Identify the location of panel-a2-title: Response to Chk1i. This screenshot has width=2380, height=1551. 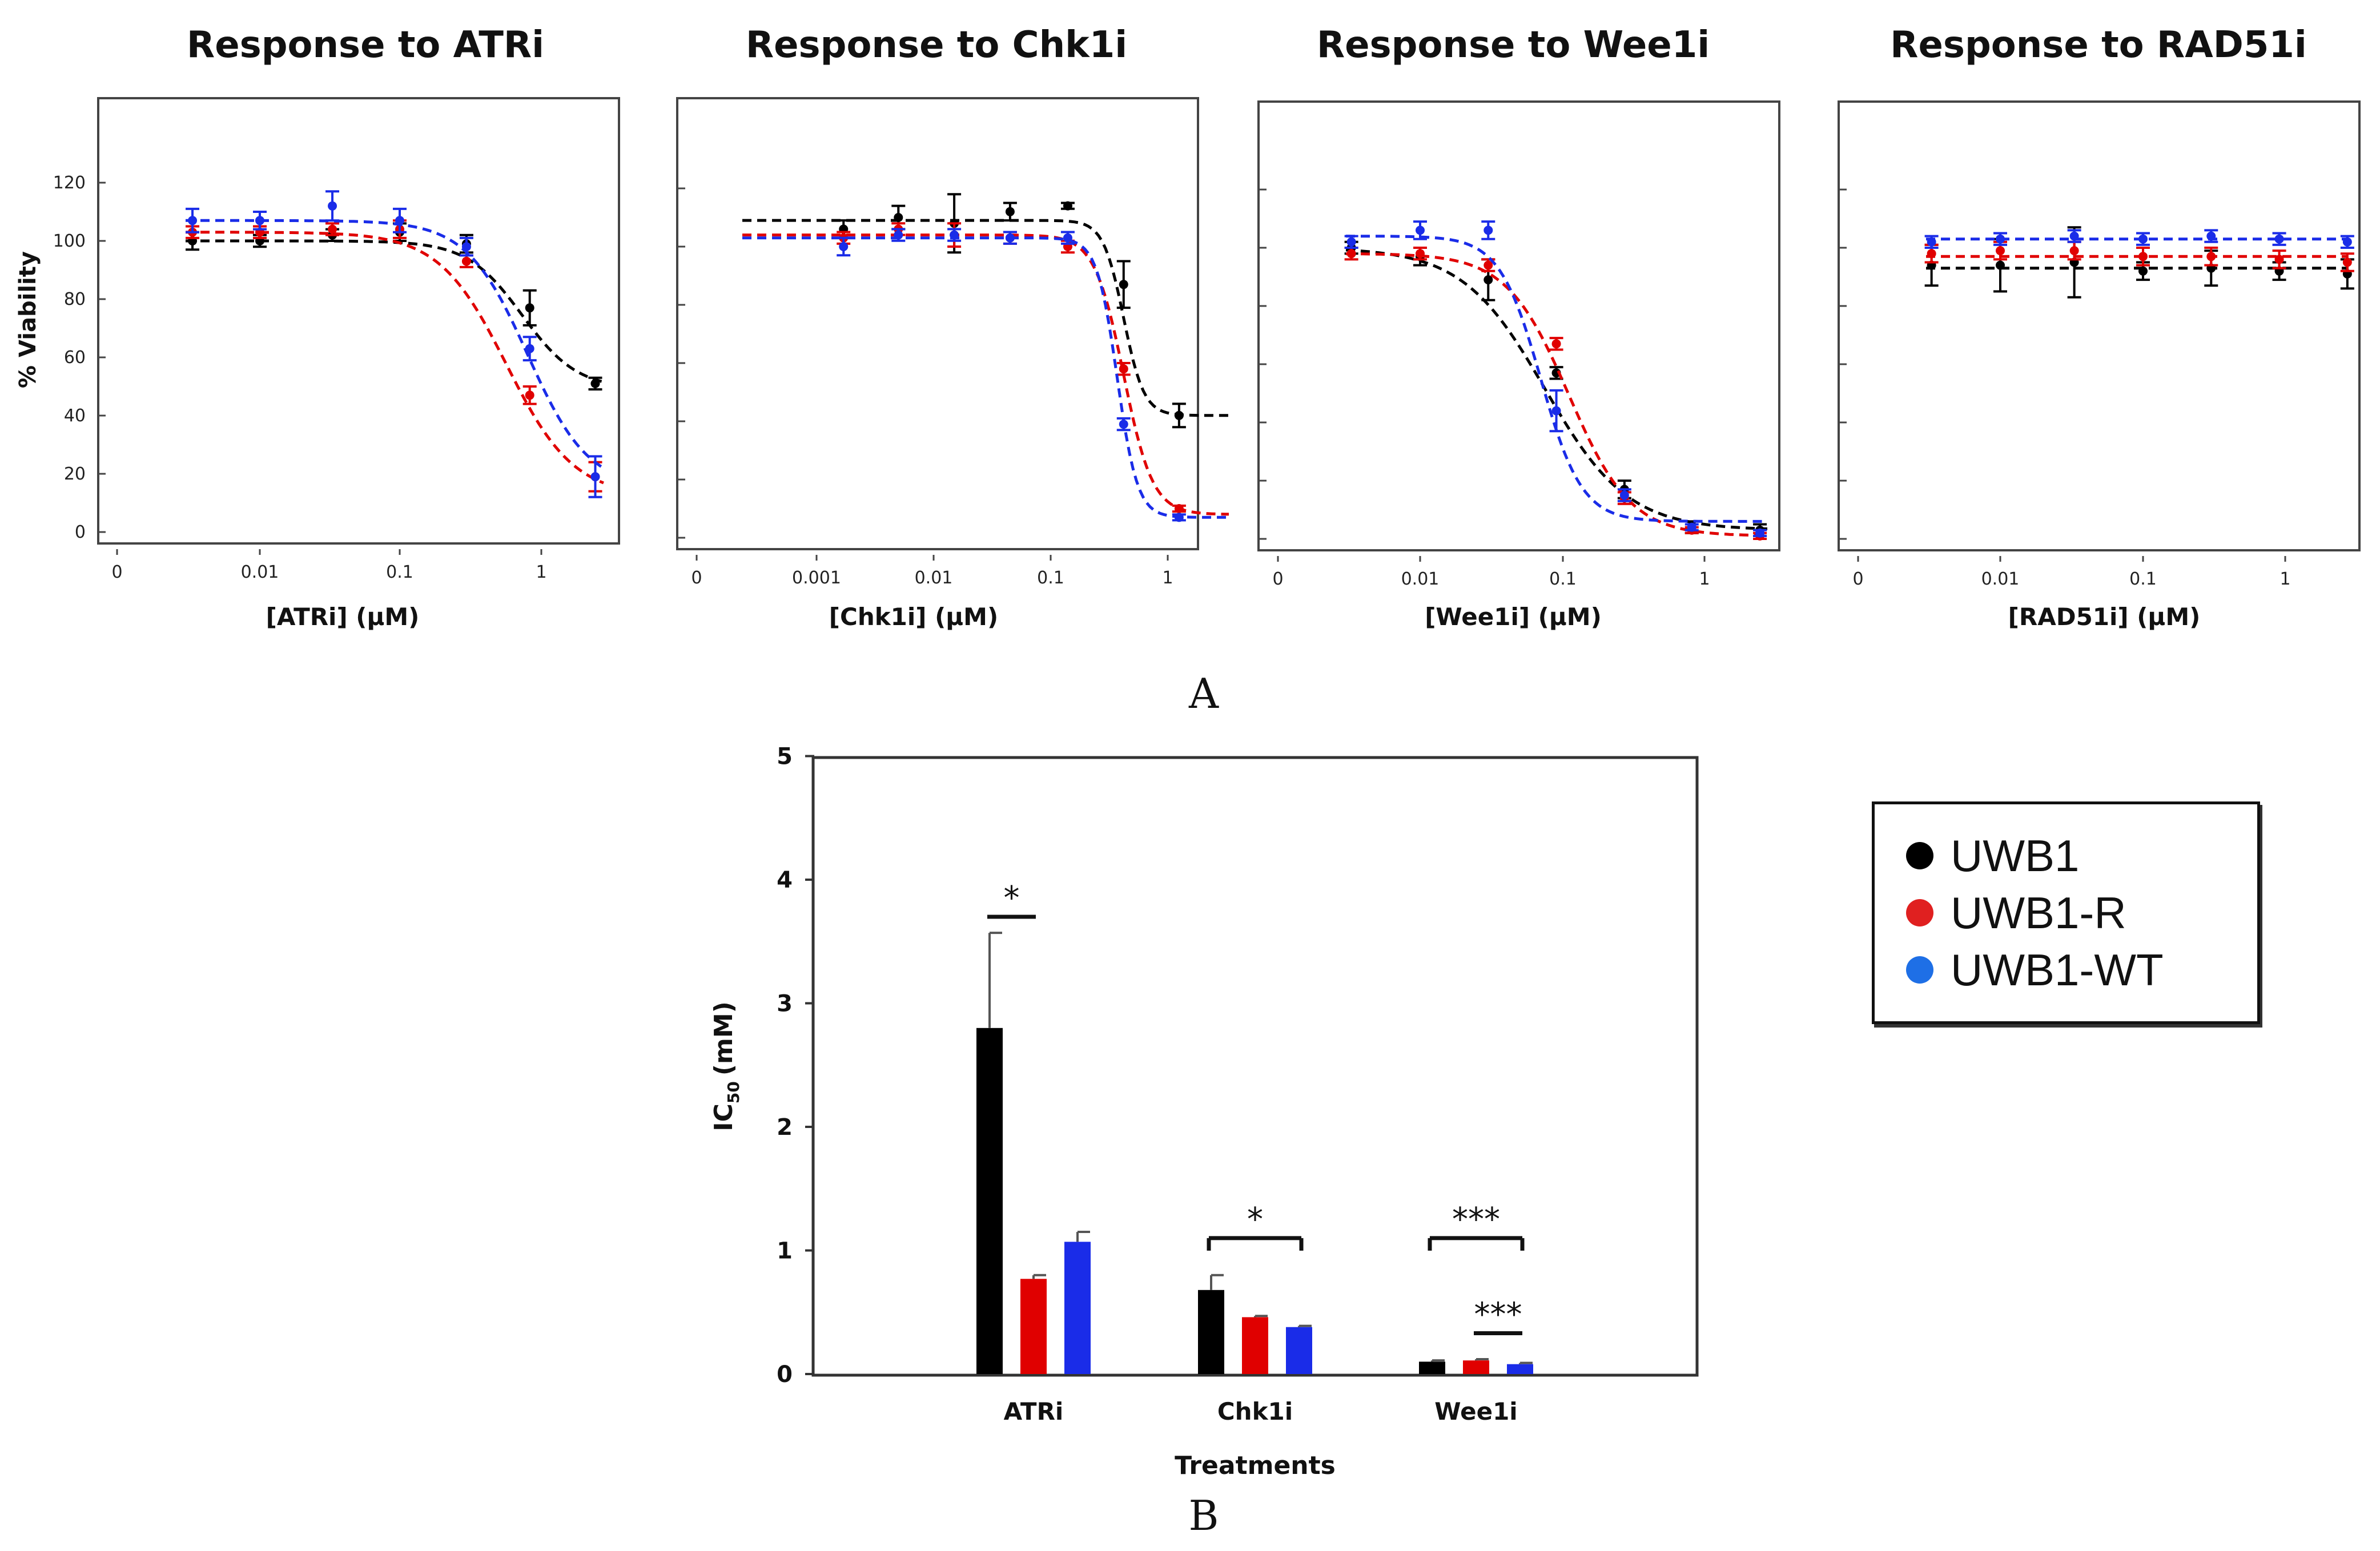
(936, 45).